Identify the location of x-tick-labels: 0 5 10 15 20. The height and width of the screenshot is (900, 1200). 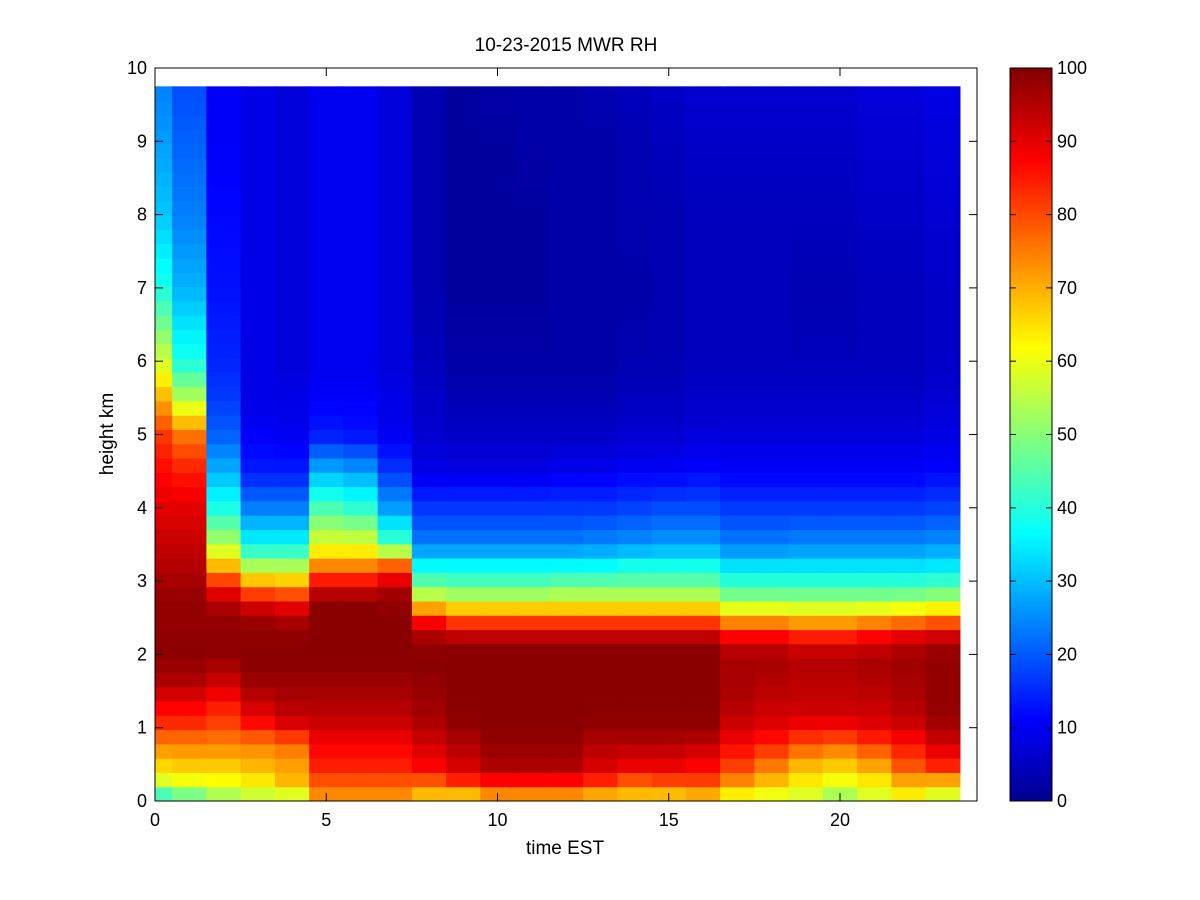
(500, 820).